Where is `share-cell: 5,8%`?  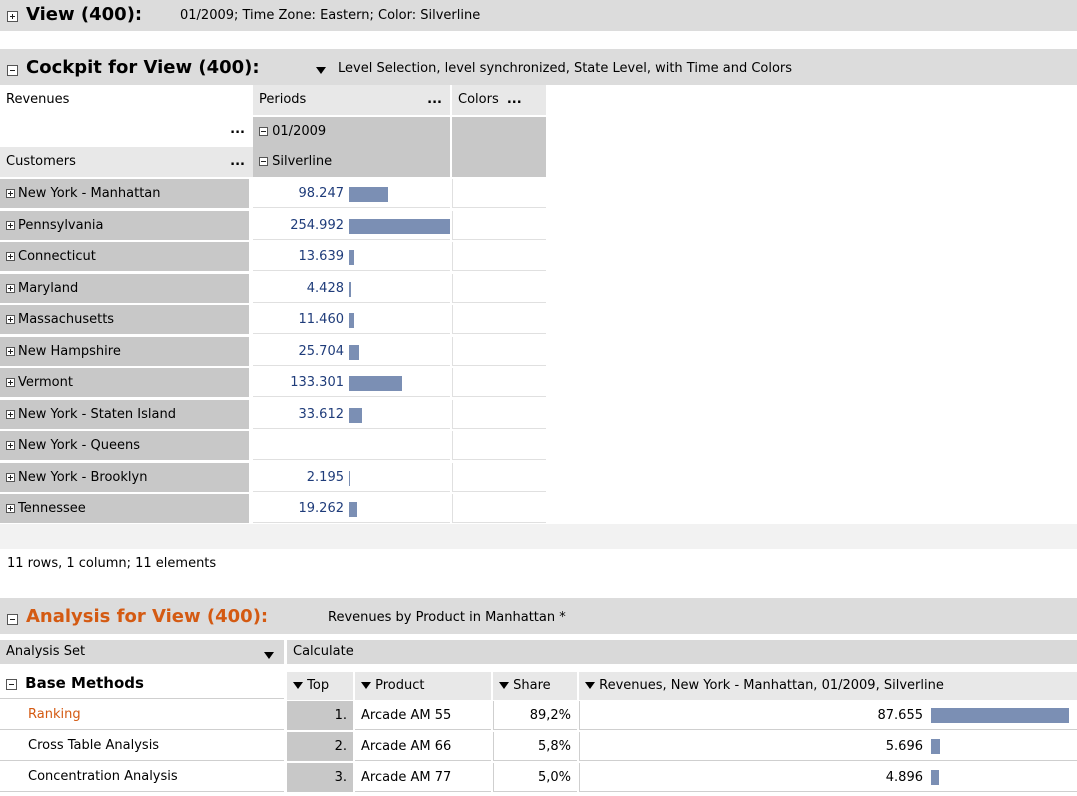
share-cell: 5,8% is located at coordinates (535, 746).